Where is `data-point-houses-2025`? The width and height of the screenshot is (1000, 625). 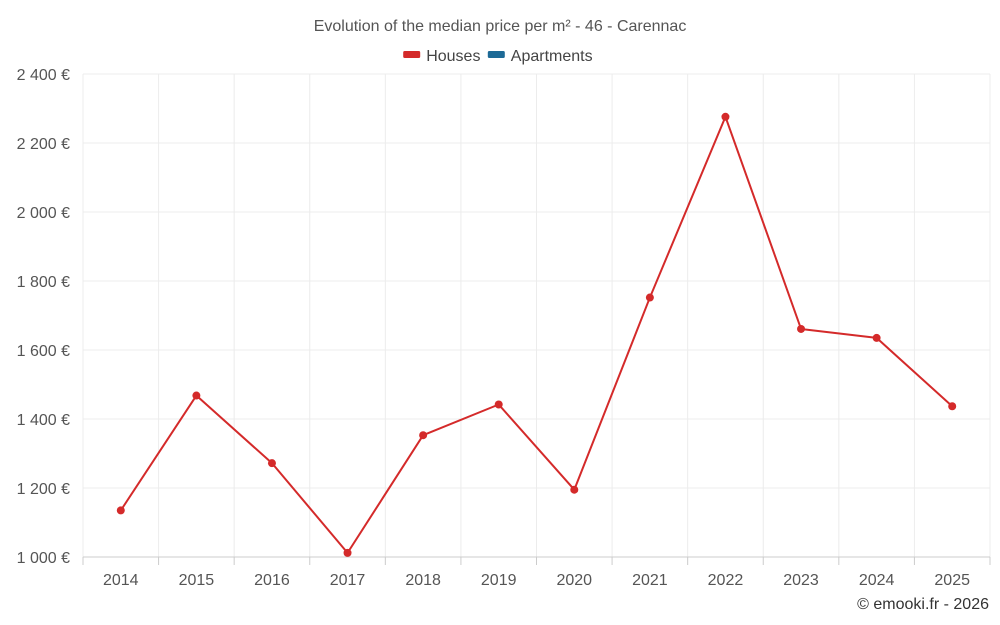 data-point-houses-2025 is located at coordinates (952, 406).